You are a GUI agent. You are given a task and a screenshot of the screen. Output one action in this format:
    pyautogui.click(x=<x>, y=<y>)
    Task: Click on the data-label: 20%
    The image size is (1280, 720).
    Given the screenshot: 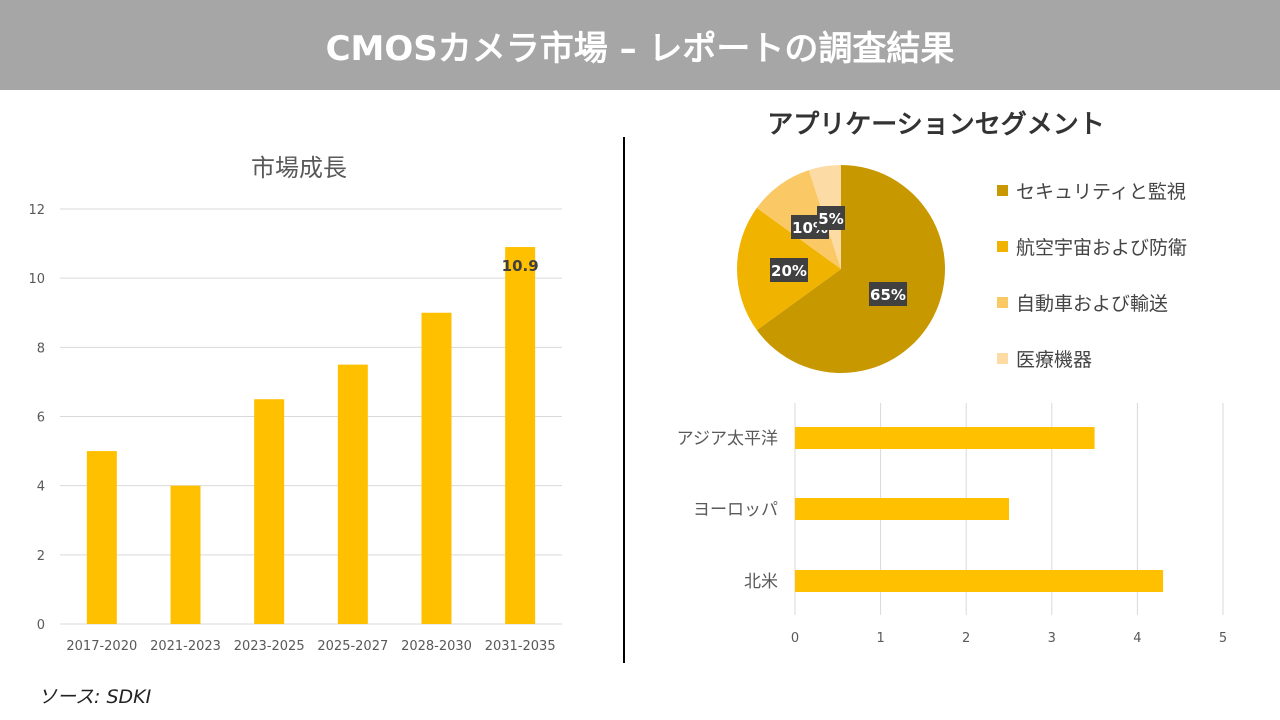 What is the action you would take?
    pyautogui.click(x=789, y=271)
    